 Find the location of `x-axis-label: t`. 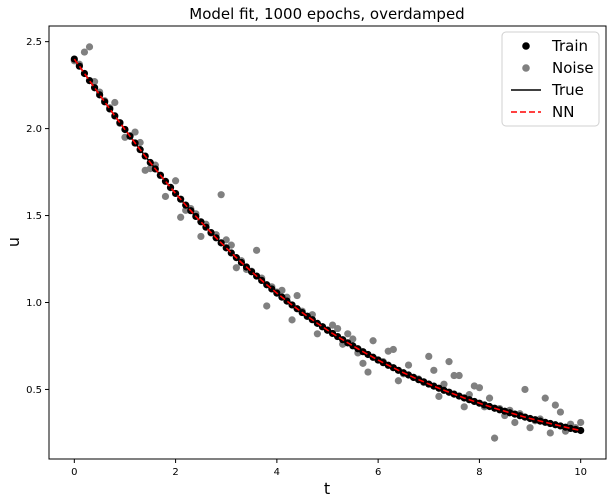

x-axis-label: t is located at coordinates (327, 488).